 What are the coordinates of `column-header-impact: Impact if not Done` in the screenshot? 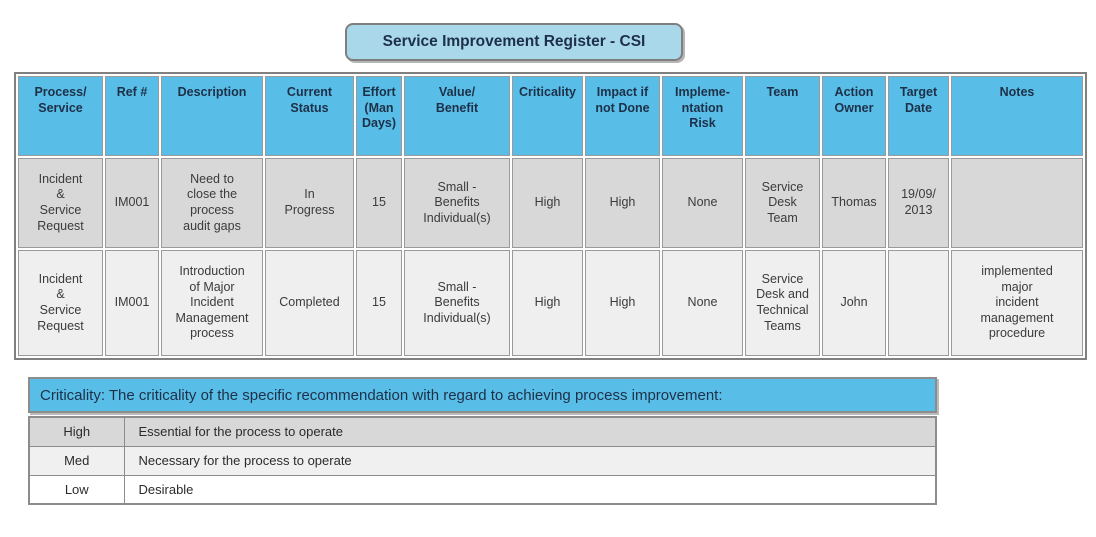 It's located at (622, 116).